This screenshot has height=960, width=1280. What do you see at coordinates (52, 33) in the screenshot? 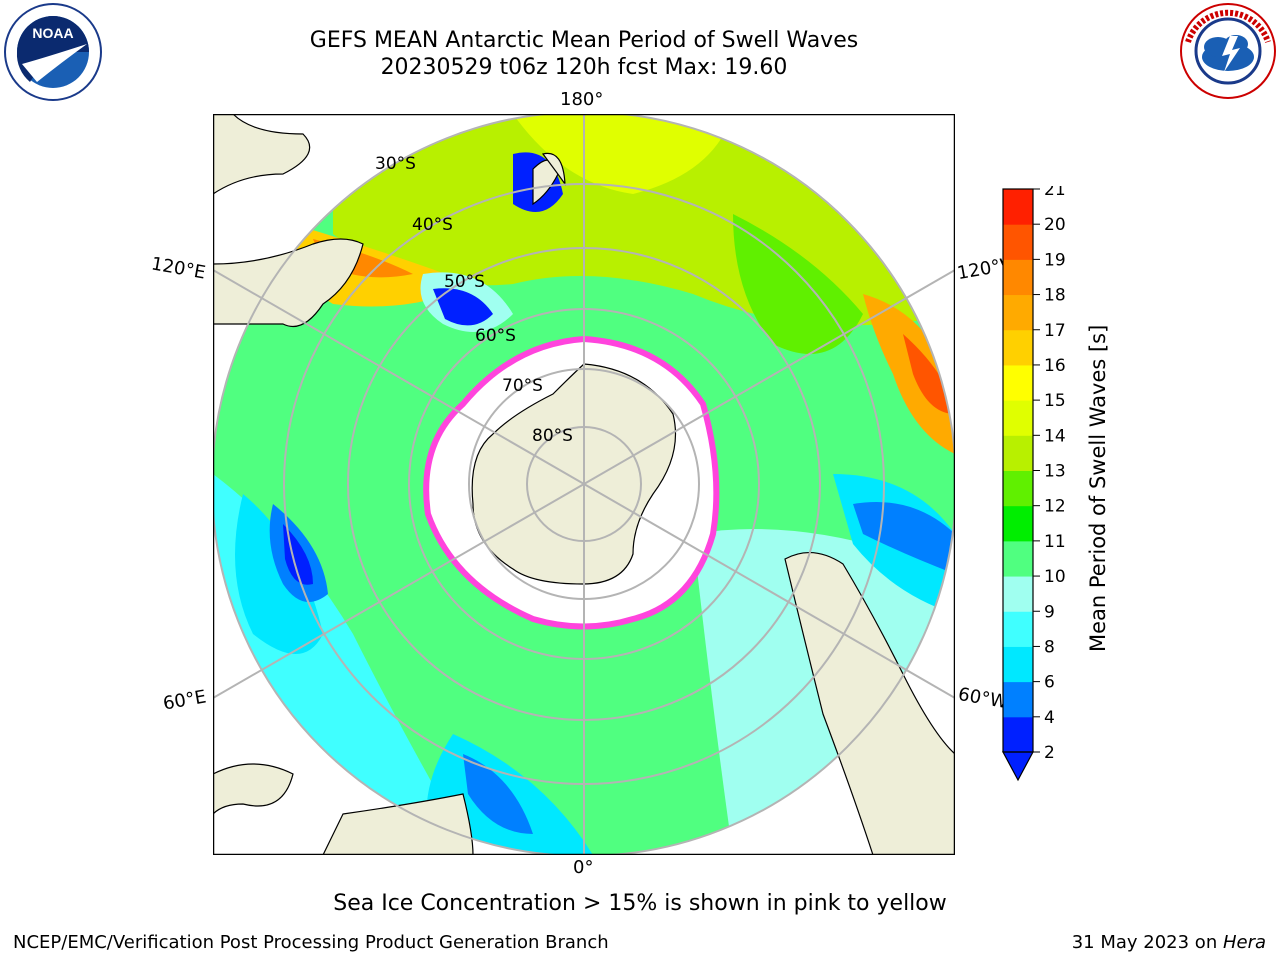
I see `noaa-logo-text: NOAA` at bounding box center [52, 33].